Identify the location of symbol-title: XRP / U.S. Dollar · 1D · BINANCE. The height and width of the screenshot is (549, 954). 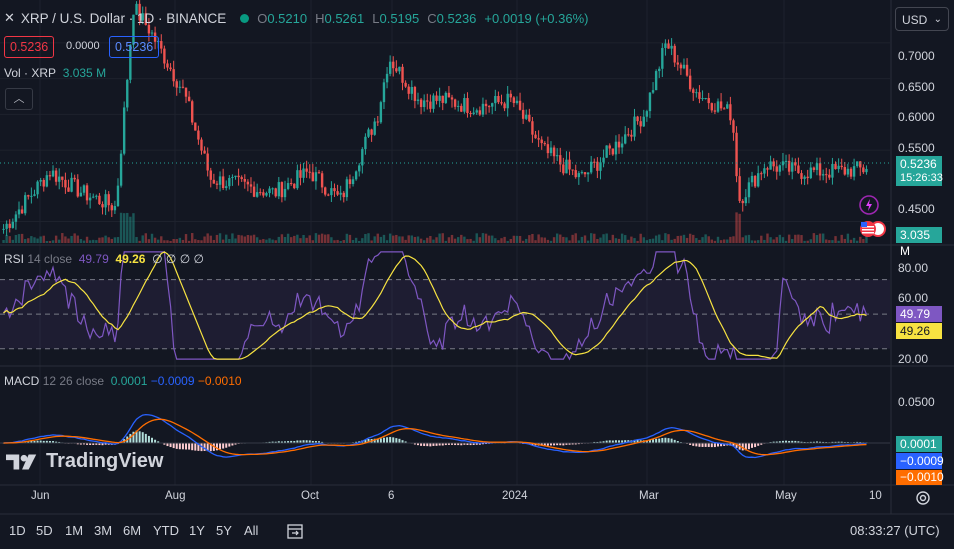
(123, 18).